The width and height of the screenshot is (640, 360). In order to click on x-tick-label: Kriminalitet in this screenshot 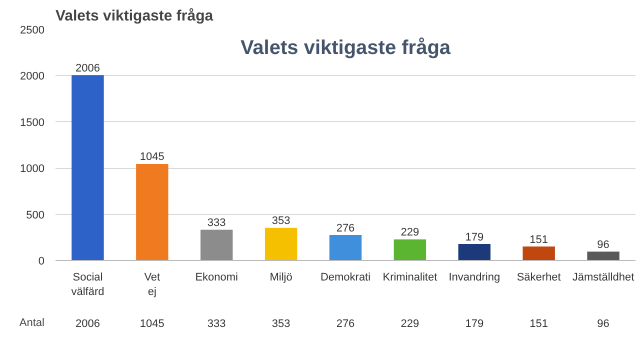, I will do `click(410, 278)`.